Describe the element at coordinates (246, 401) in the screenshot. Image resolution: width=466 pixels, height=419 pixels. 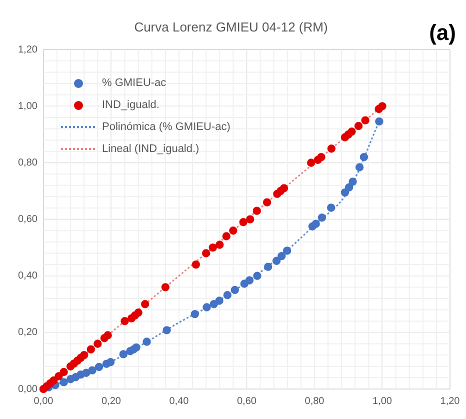
I see `x-tick-label: 0,60` at that location.